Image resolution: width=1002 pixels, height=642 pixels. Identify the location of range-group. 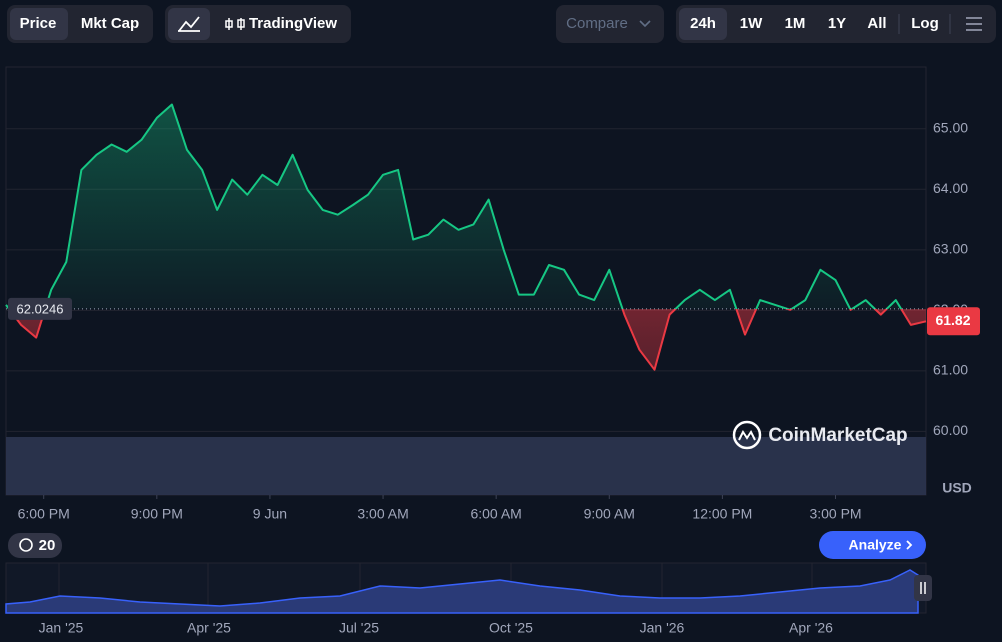
(836, 24).